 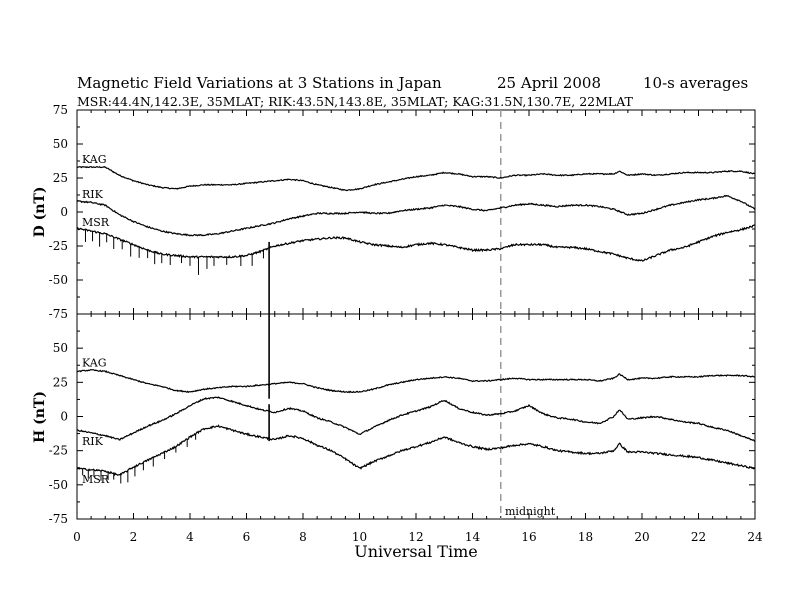 I want to click on x-tick-label: 14, so click(x=473, y=537).